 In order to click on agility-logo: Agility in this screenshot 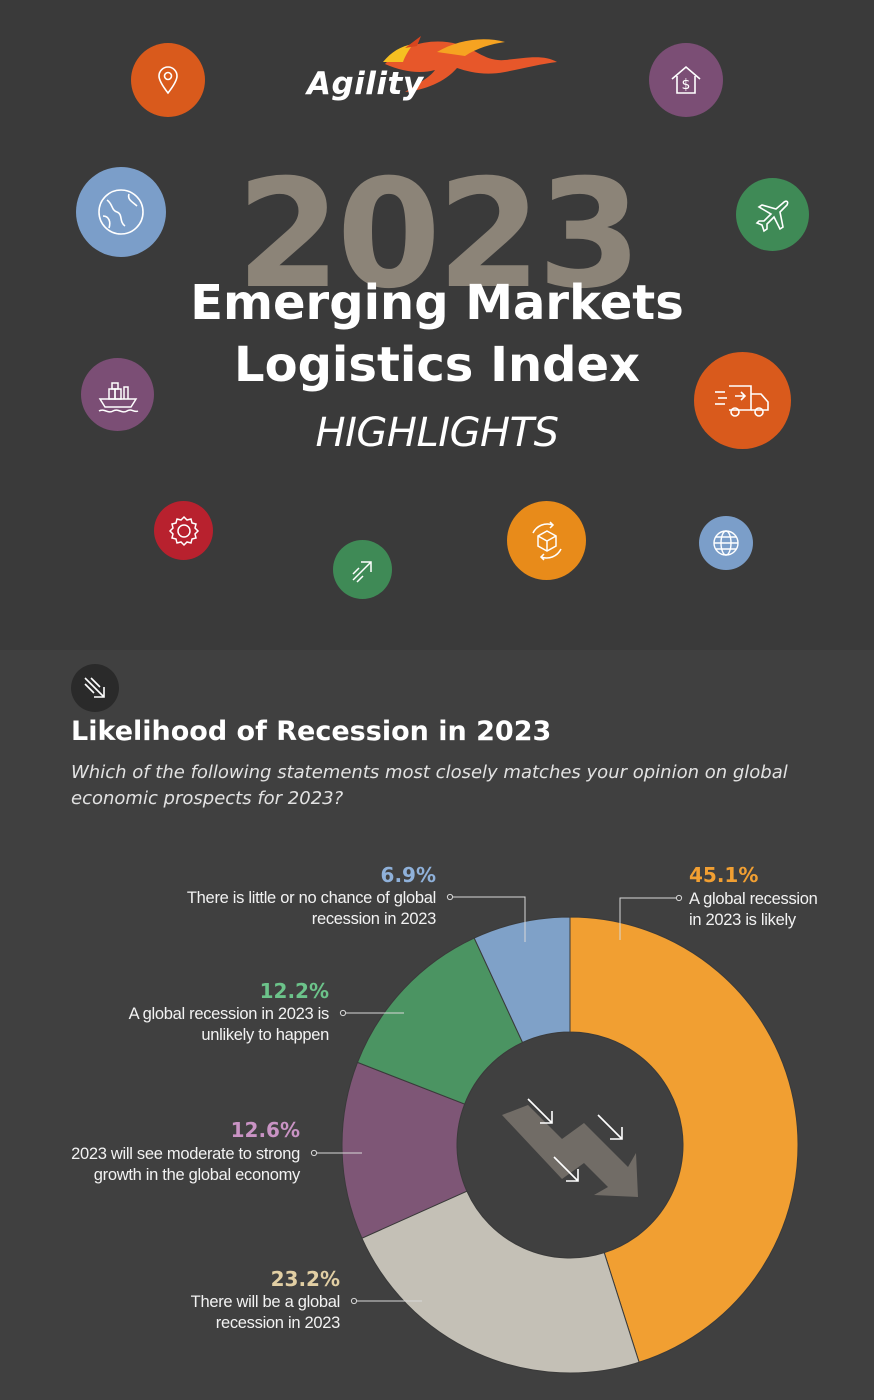, I will do `click(435, 72)`.